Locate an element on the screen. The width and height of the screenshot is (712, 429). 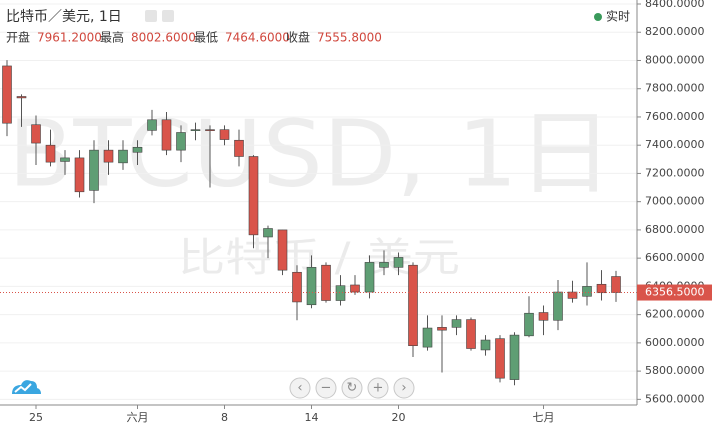
y-tick-label: 5600.0000 is located at coordinates (675, 398).